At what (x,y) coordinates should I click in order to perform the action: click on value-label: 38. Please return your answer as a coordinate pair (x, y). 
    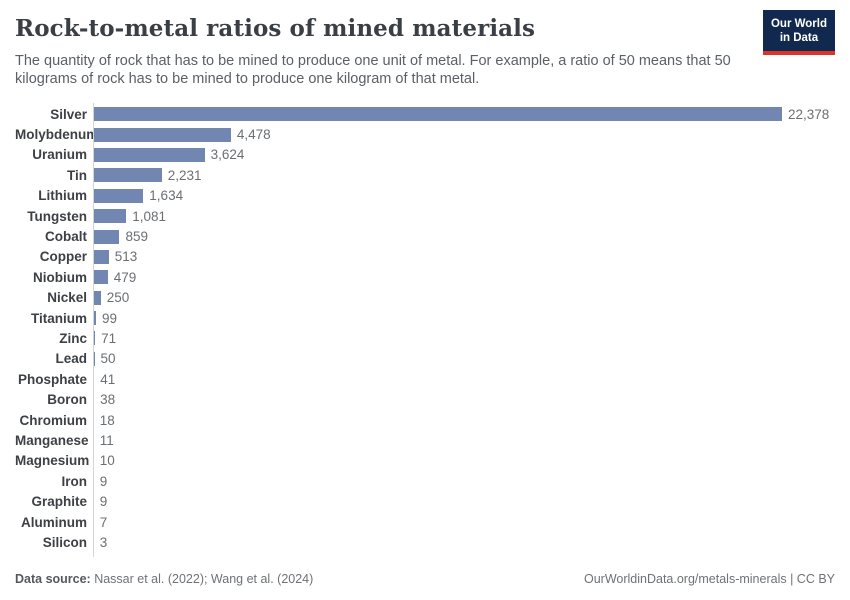
    Looking at the image, I should click on (108, 400).